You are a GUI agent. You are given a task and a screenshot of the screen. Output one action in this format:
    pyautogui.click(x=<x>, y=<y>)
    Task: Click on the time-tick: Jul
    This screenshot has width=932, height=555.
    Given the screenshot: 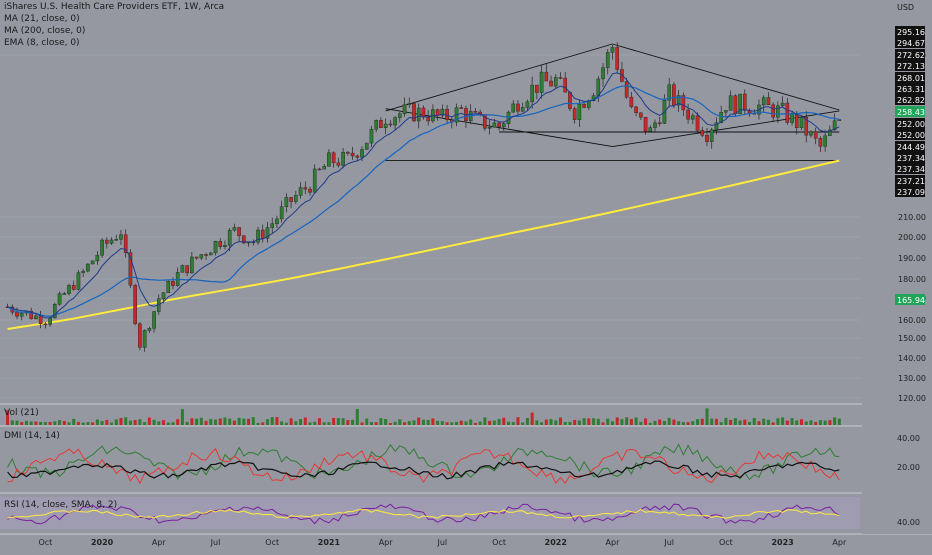 What is the action you would take?
    pyautogui.click(x=668, y=542)
    